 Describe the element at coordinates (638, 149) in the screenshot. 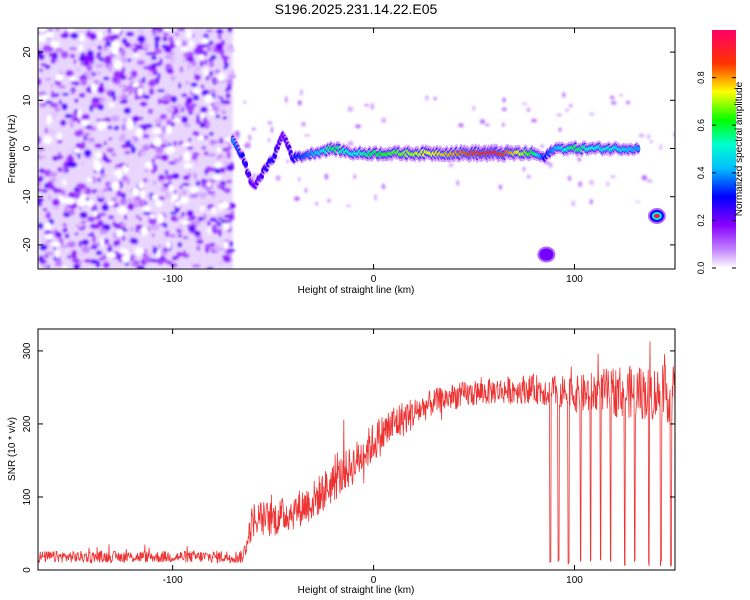

I see `trace-cell` at that location.